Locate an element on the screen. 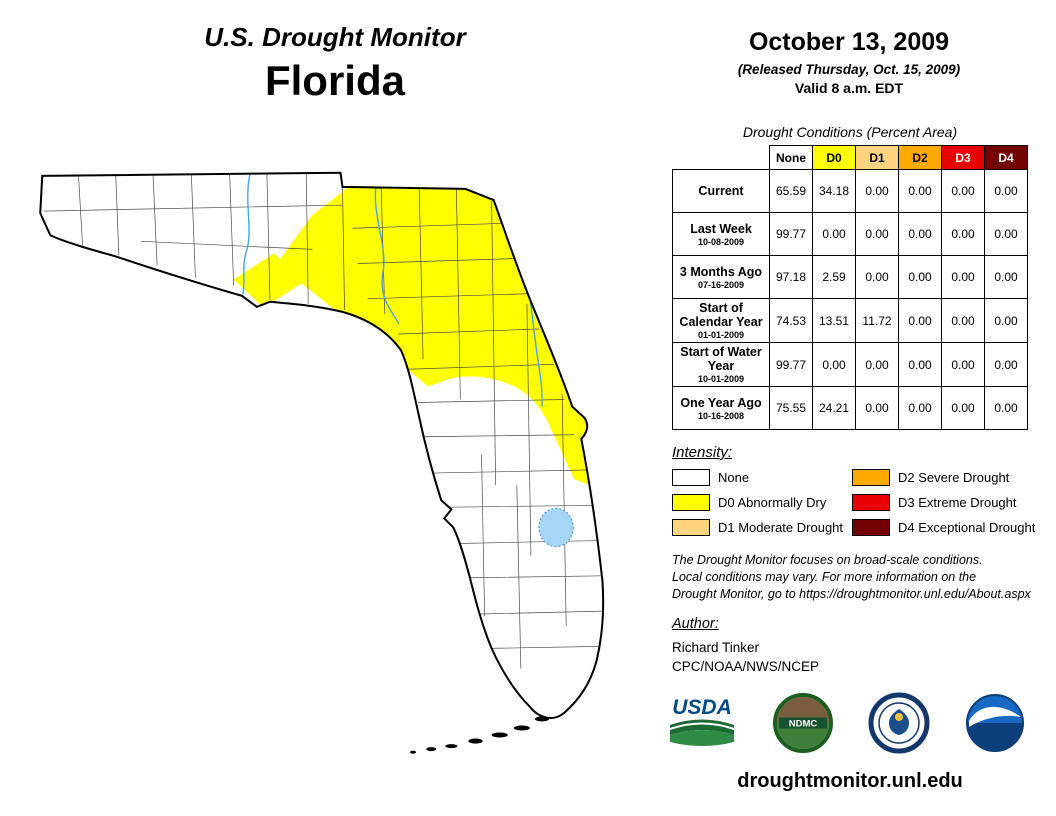 This screenshot has width=1056, height=816. row-label: Start of Water Year 10-01-2009 is located at coordinates (721, 364).